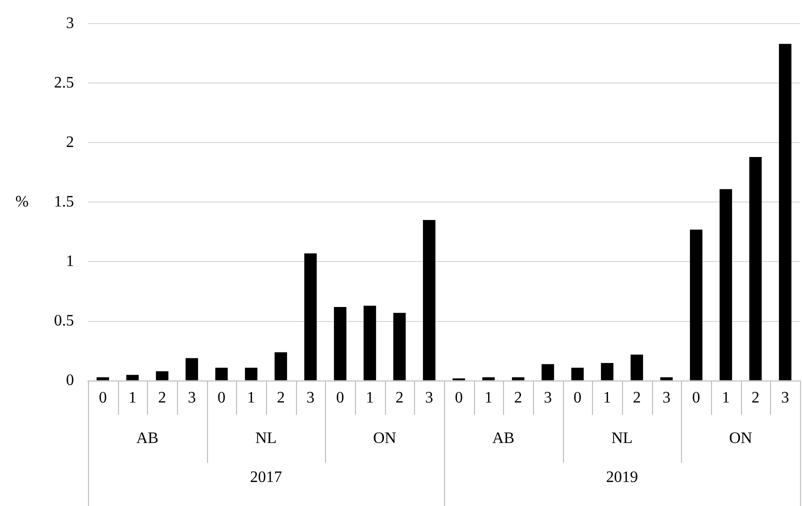  What do you see at coordinates (64, 83) in the screenshot?
I see `y-tick-label: 2.5` at bounding box center [64, 83].